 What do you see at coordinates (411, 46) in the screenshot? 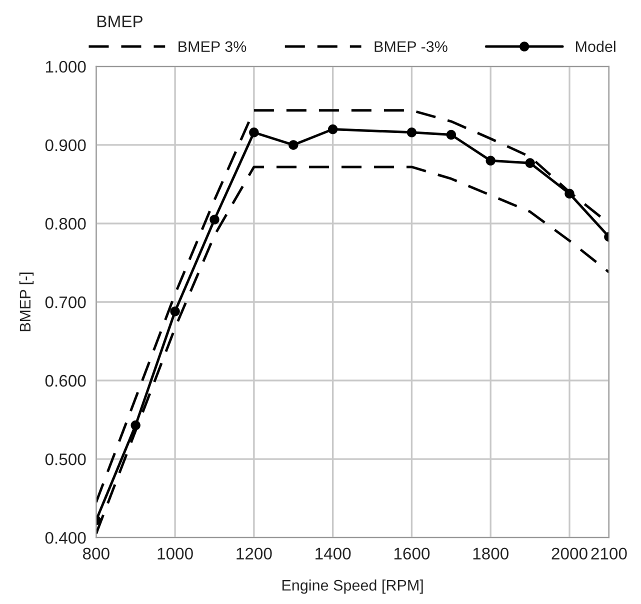
I see `legend-label: BMEP -3%` at bounding box center [411, 46].